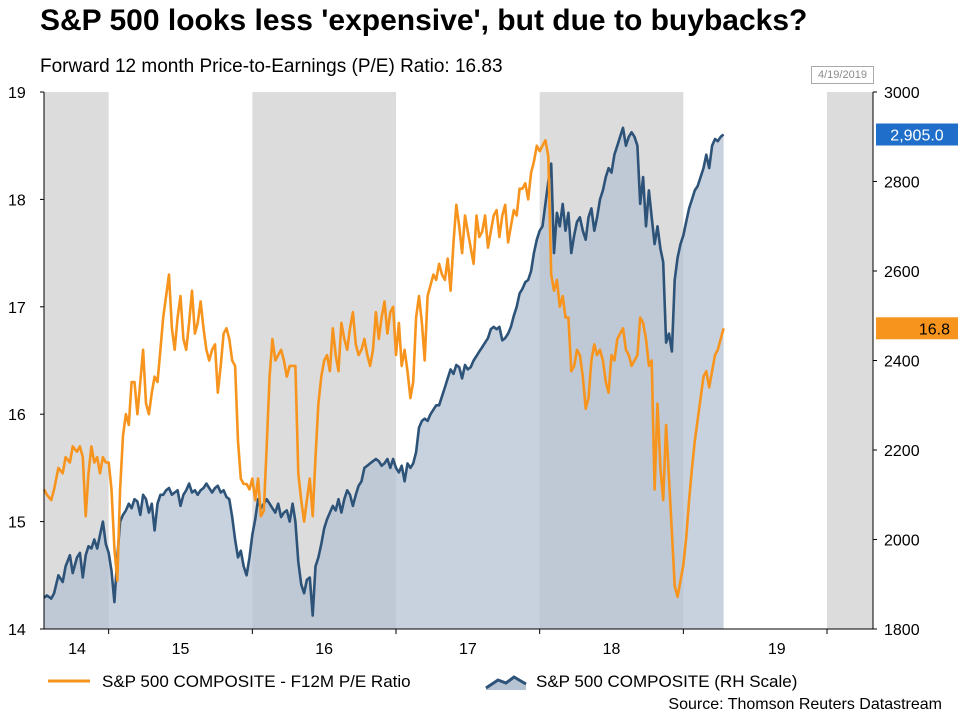 This screenshot has width=960, height=720. I want to click on sp500-last-value-box, so click(917, 134).